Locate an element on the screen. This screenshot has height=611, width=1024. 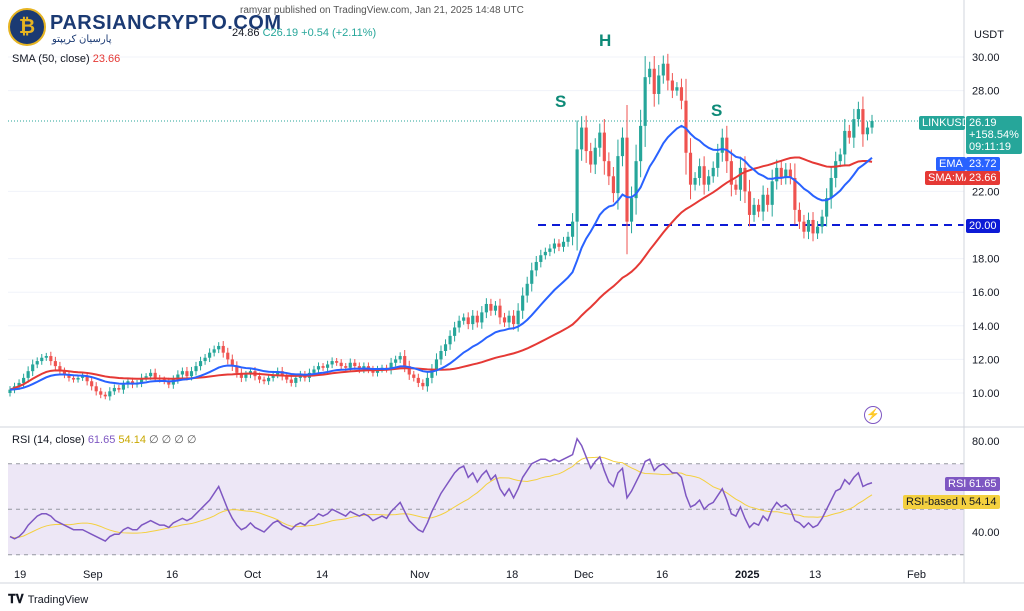
rsi-value-tag: 61.65 is located at coordinates (983, 484).